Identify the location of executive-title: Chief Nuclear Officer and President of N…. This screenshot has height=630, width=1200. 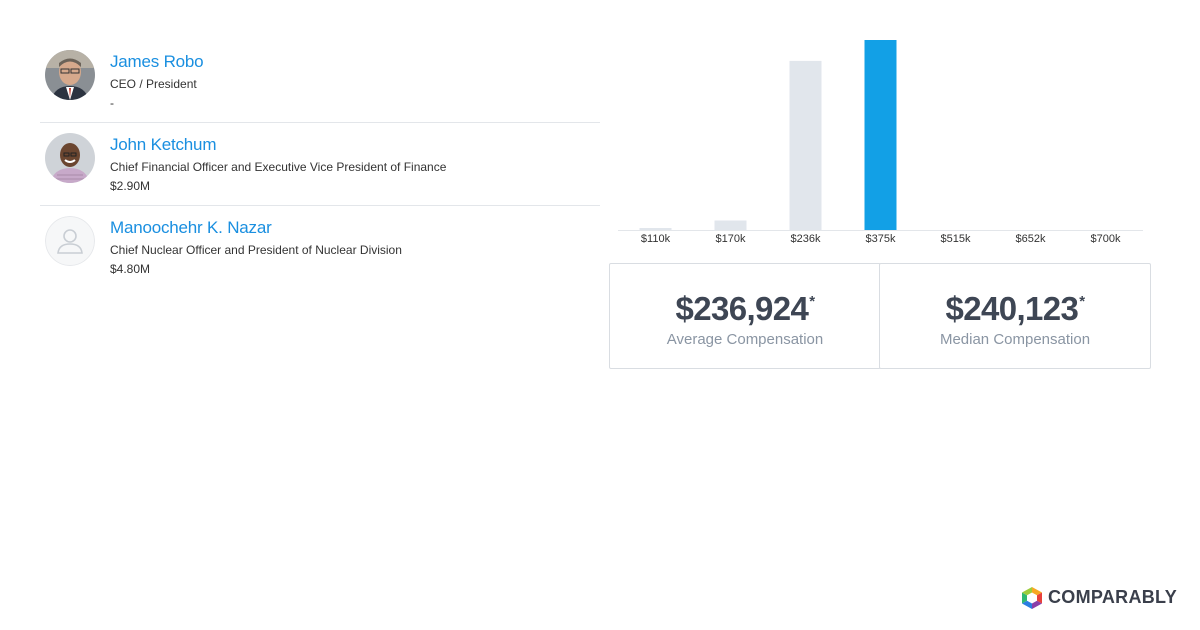
(256, 250).